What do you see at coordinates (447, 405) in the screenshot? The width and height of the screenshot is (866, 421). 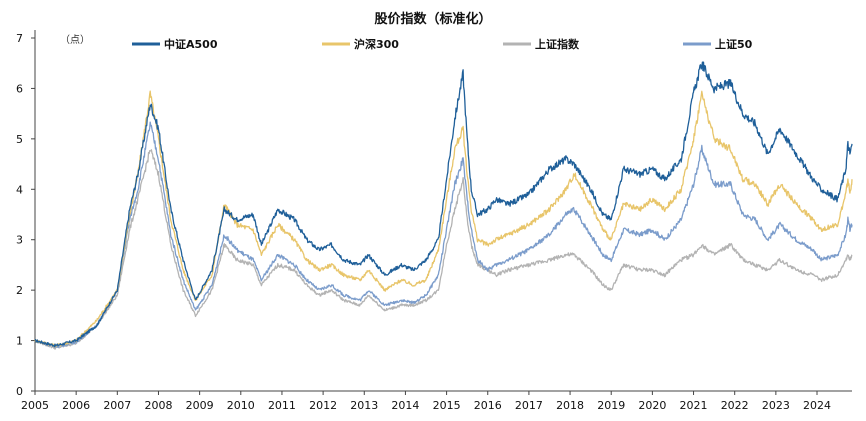 I see `x-tick-label: 2015` at bounding box center [447, 405].